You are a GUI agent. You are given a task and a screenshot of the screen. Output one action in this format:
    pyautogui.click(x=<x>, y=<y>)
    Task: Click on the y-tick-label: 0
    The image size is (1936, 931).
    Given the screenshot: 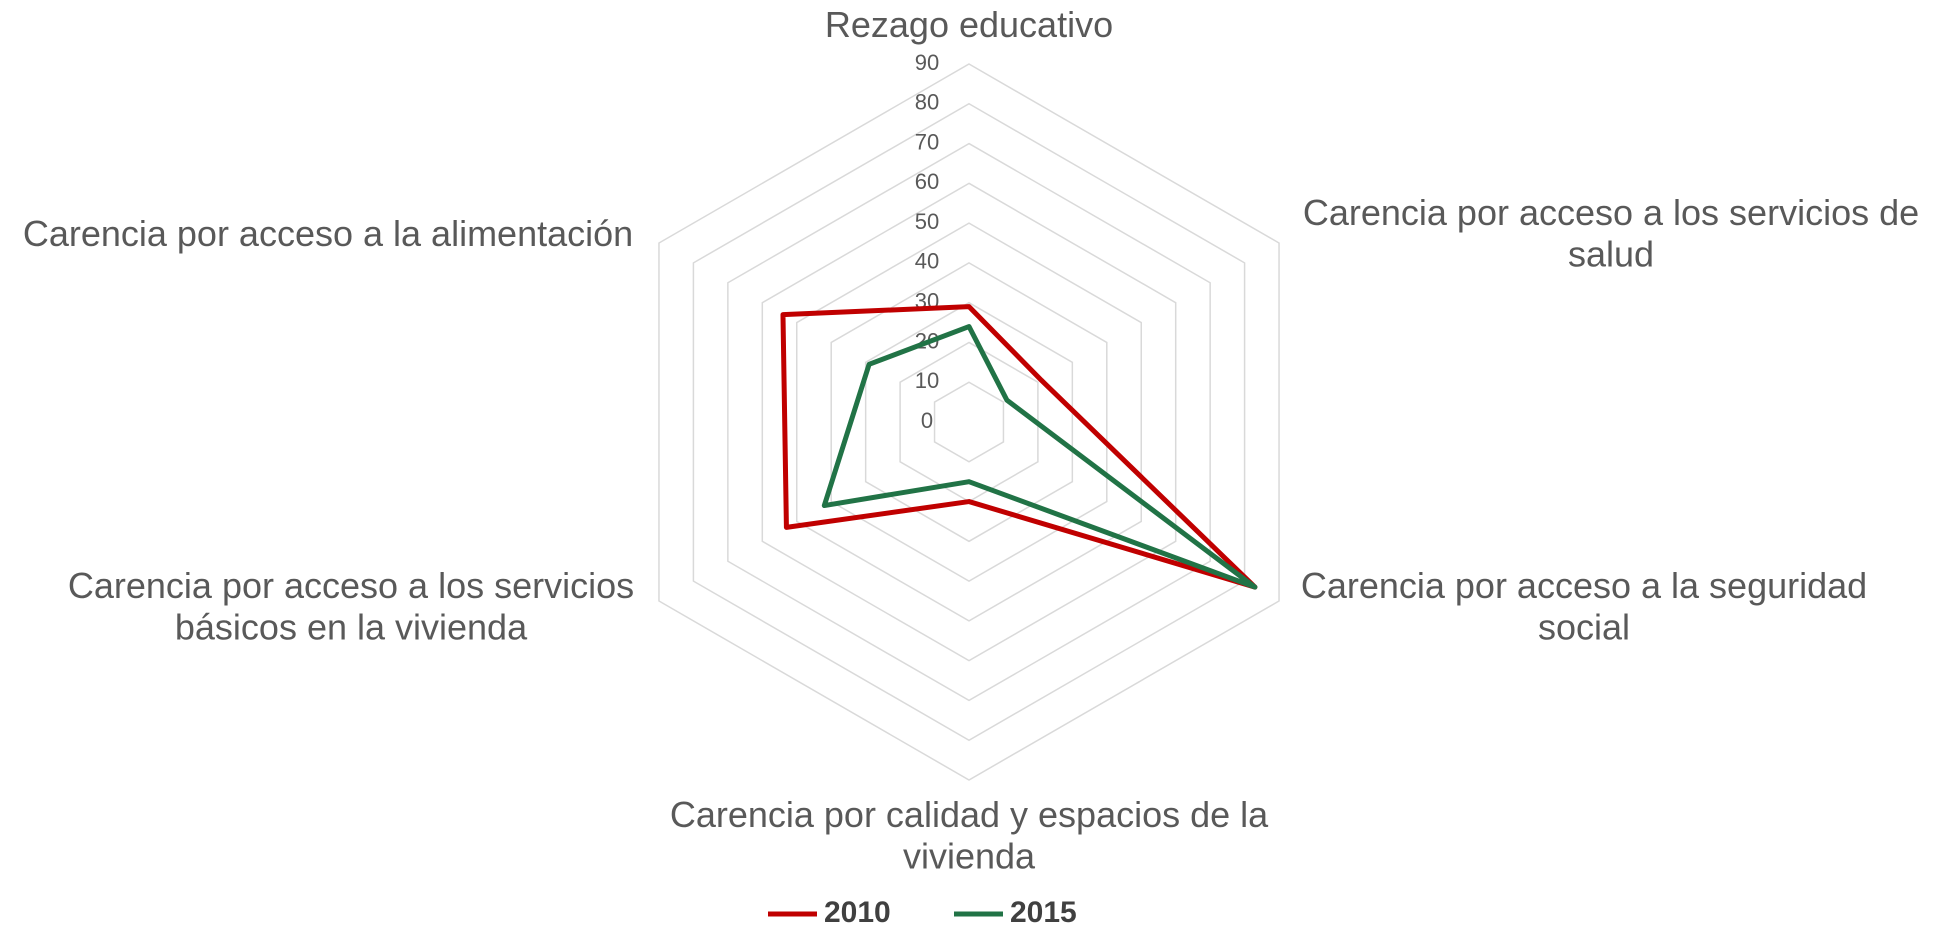 What is the action you would take?
    pyautogui.click(x=927, y=420)
    